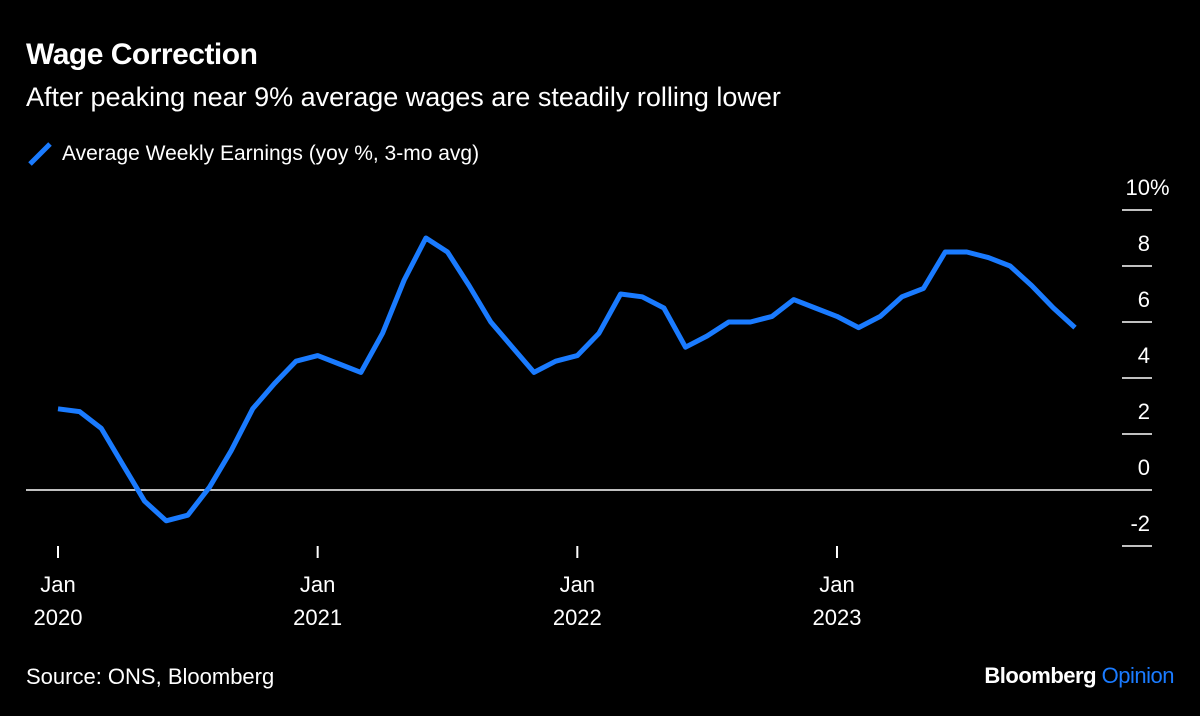  What do you see at coordinates (1144, 355) in the screenshot?
I see `y-tick-label: 4` at bounding box center [1144, 355].